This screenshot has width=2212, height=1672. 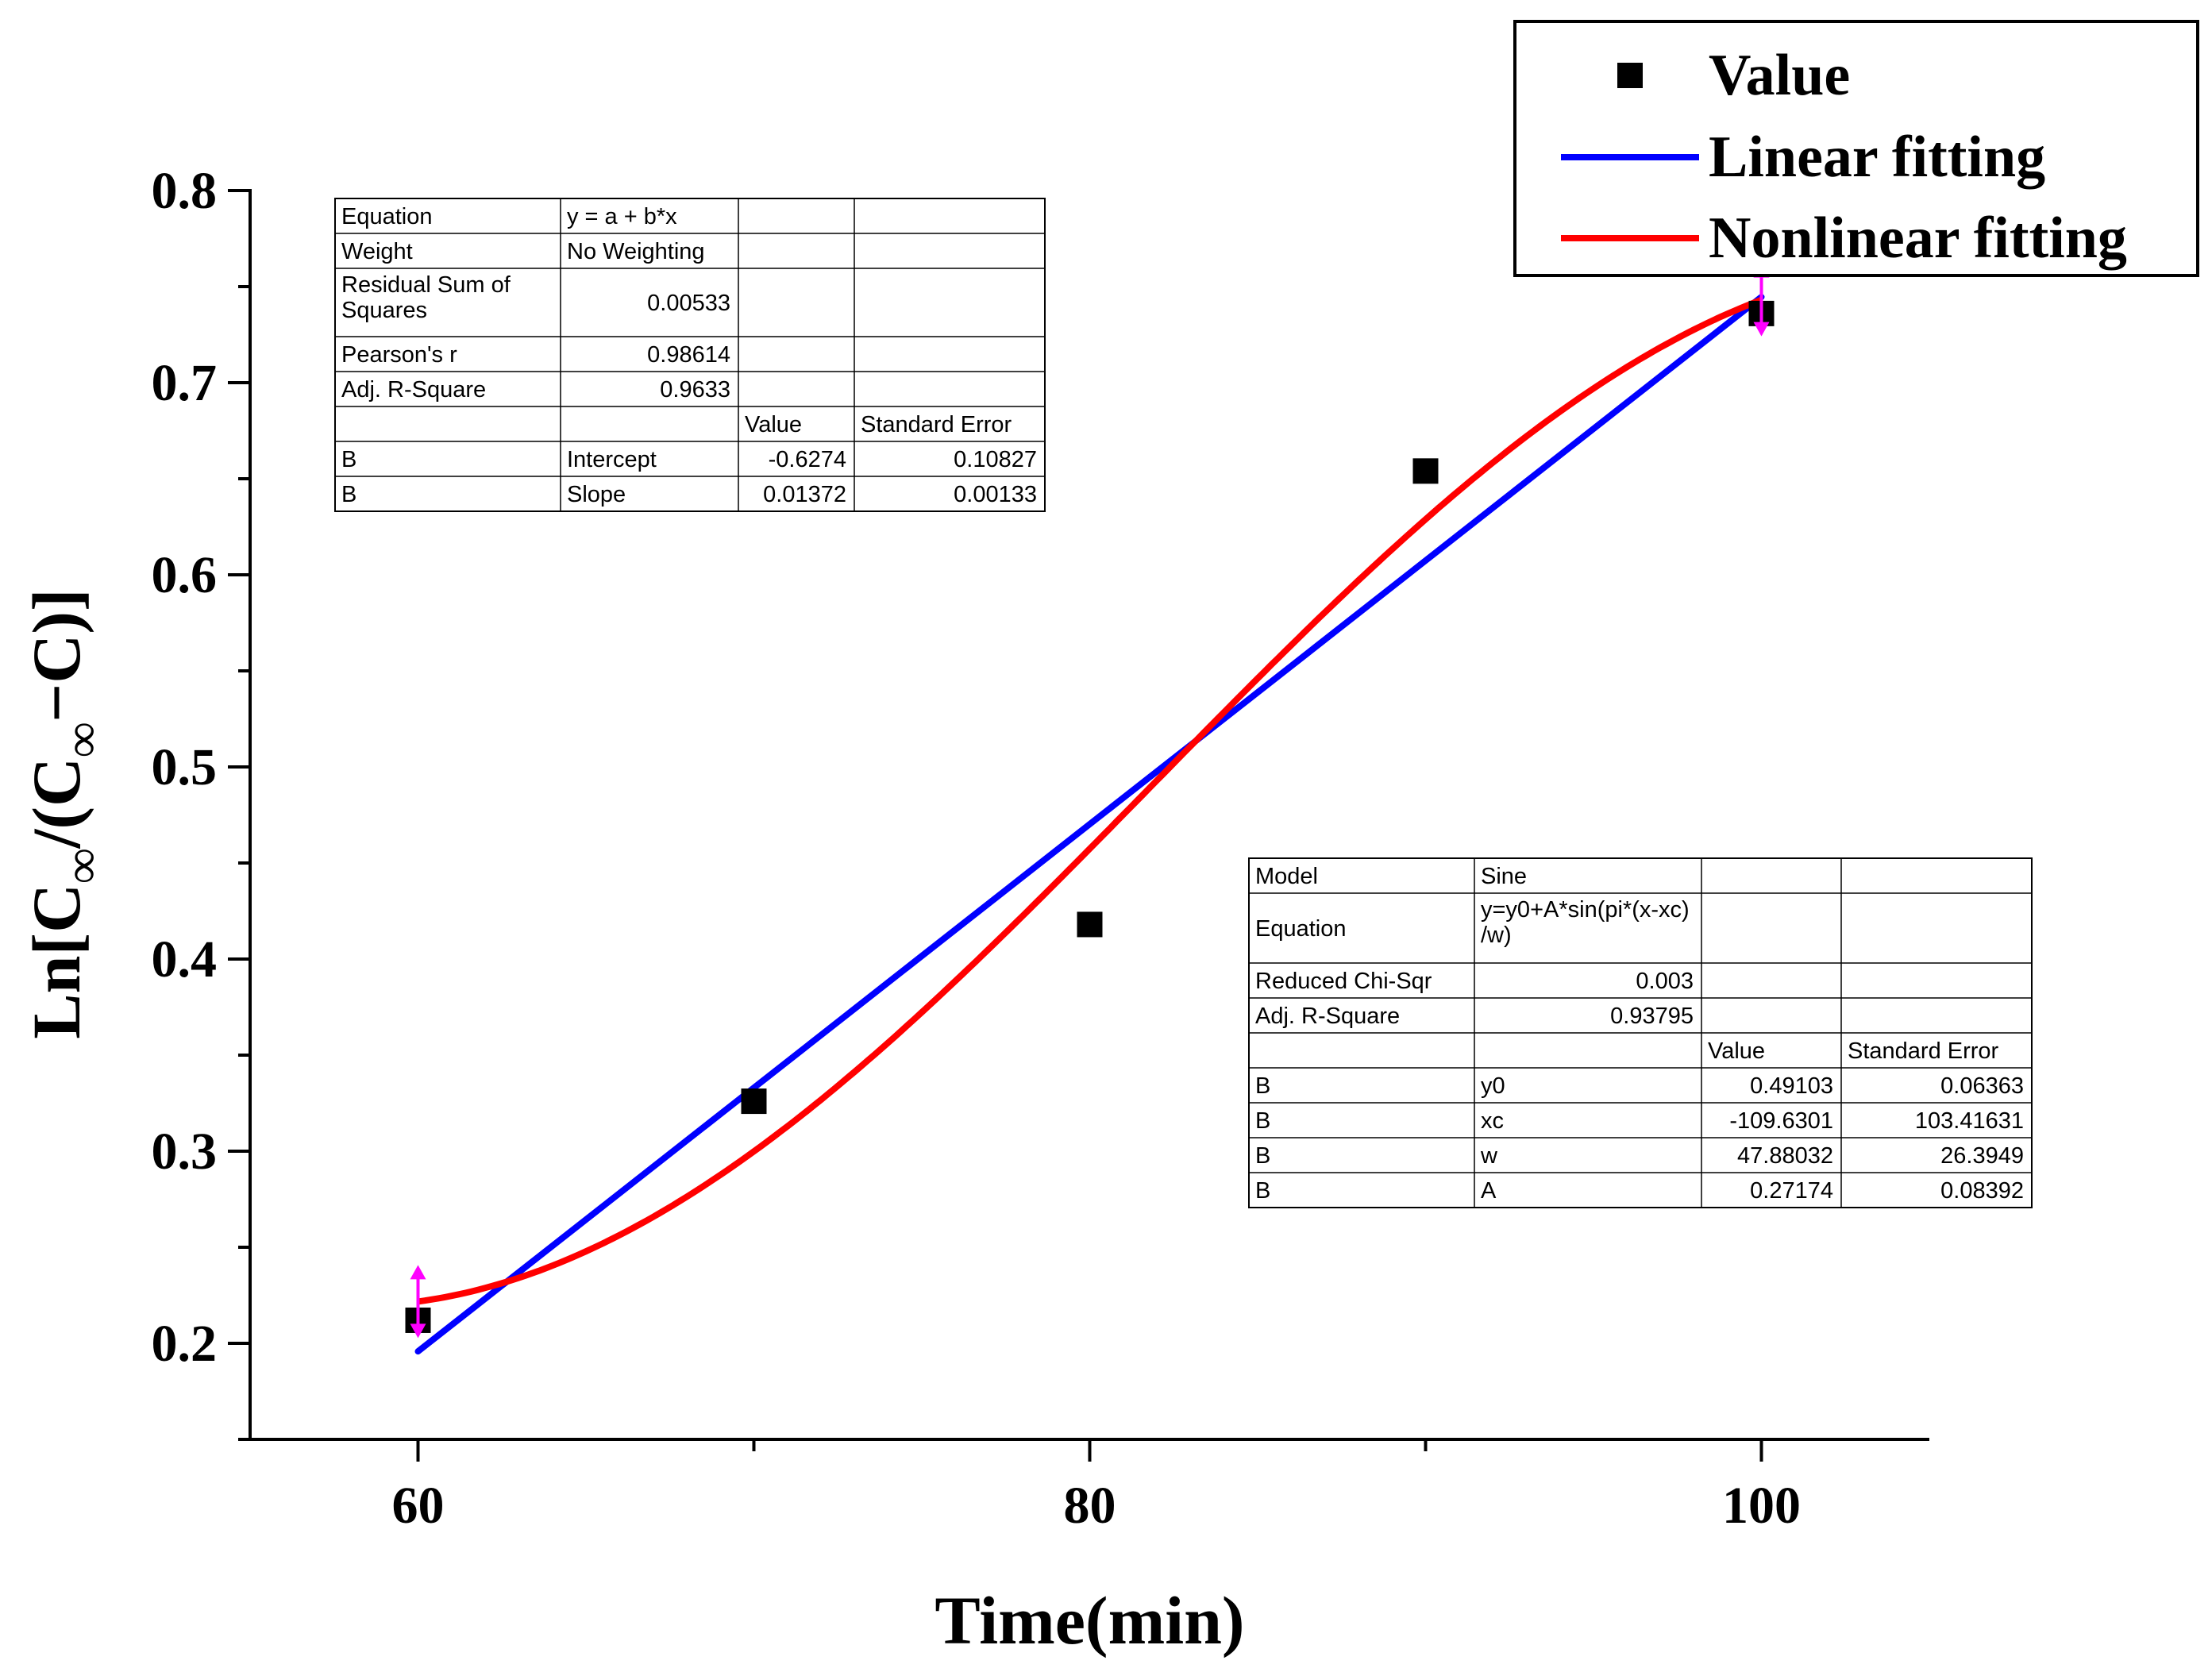 I want to click on y-axis-title: Ln[C∞/(C∞−C)], so click(x=64, y=813).